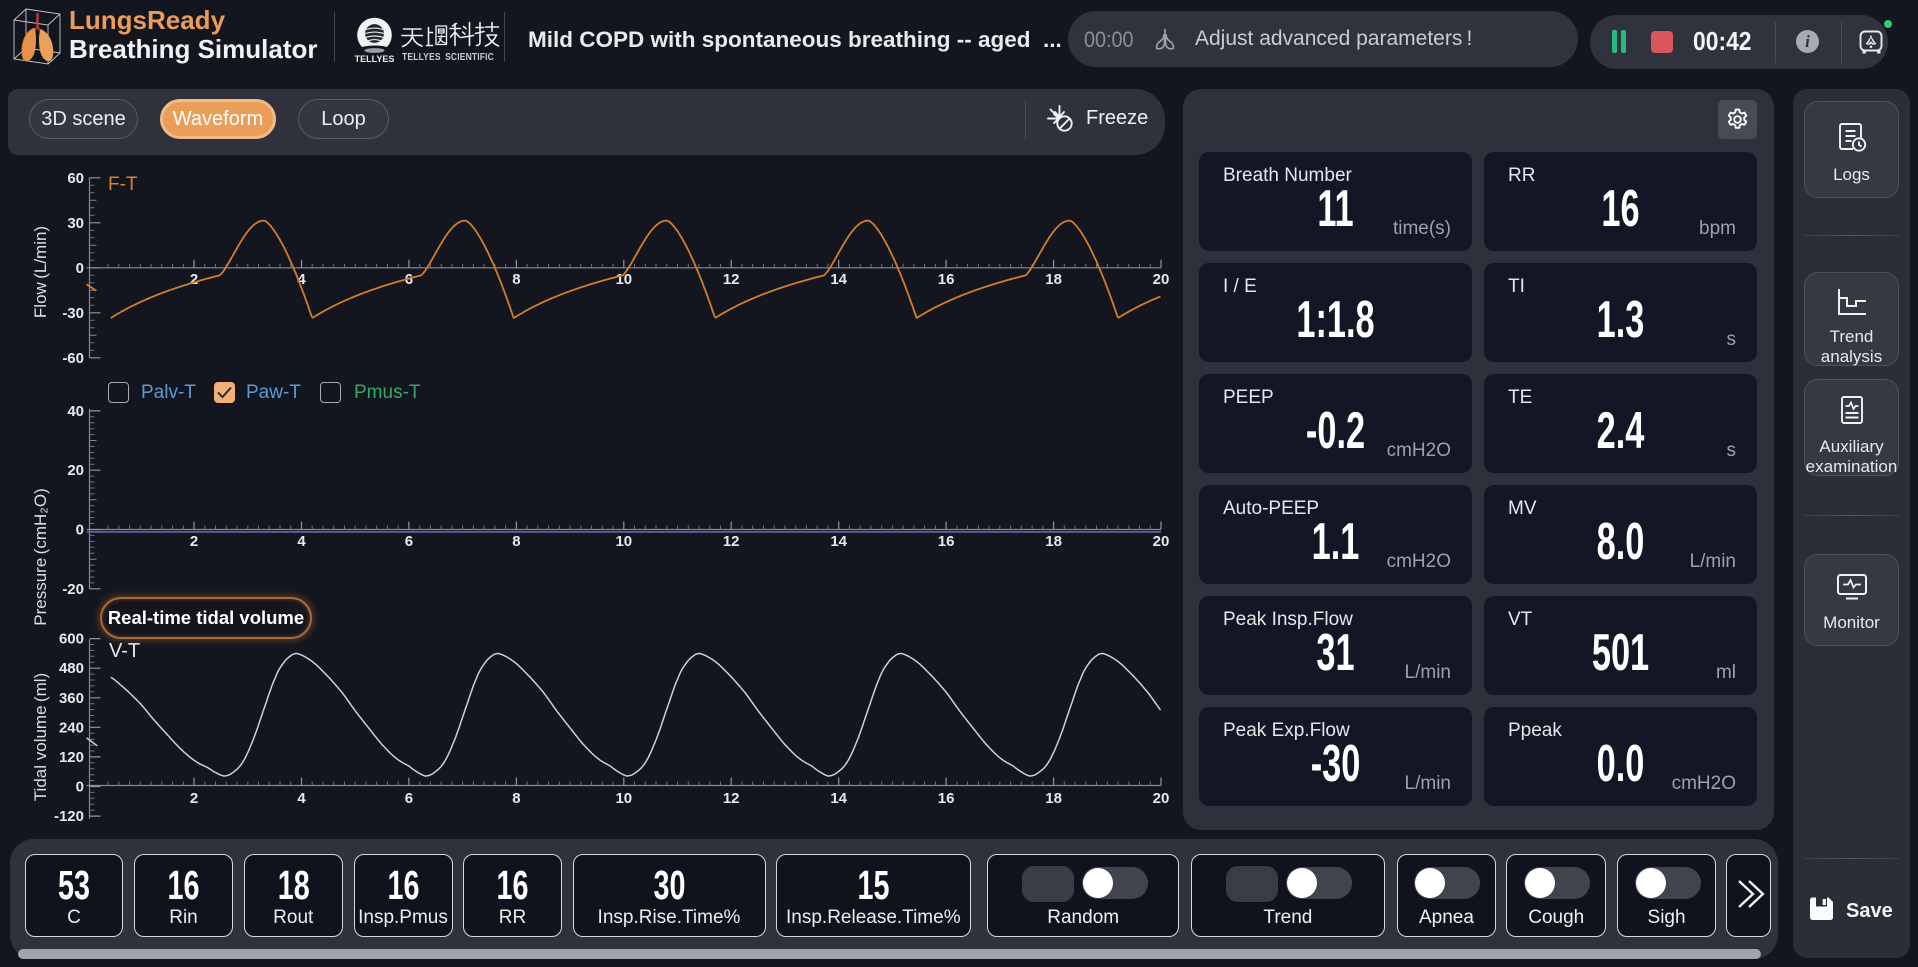  What do you see at coordinates (123, 184) in the screenshot?
I see `svg-text: F-T` at bounding box center [123, 184].